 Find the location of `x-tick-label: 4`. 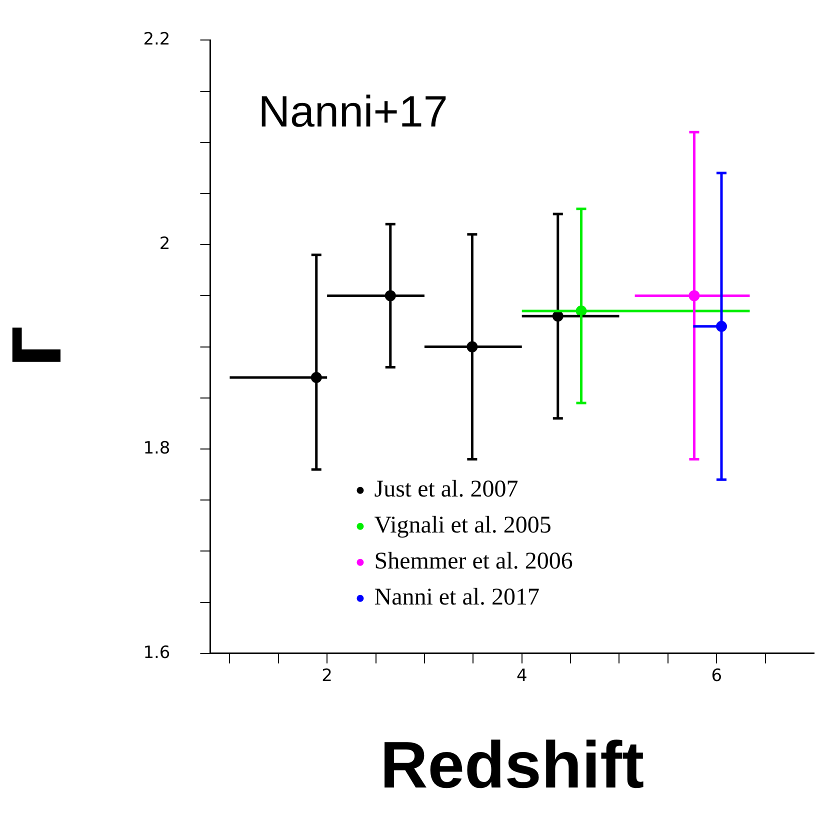

x-tick-label: 4 is located at coordinates (522, 676).